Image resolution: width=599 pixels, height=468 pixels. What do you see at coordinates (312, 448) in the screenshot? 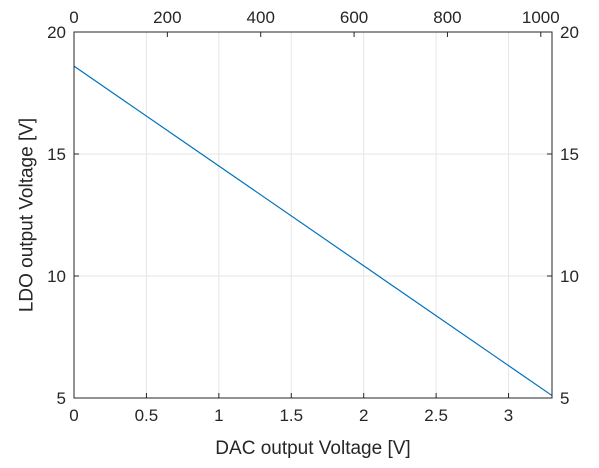
I see `x-axis-label: DAC output Voltage [V]` at bounding box center [312, 448].